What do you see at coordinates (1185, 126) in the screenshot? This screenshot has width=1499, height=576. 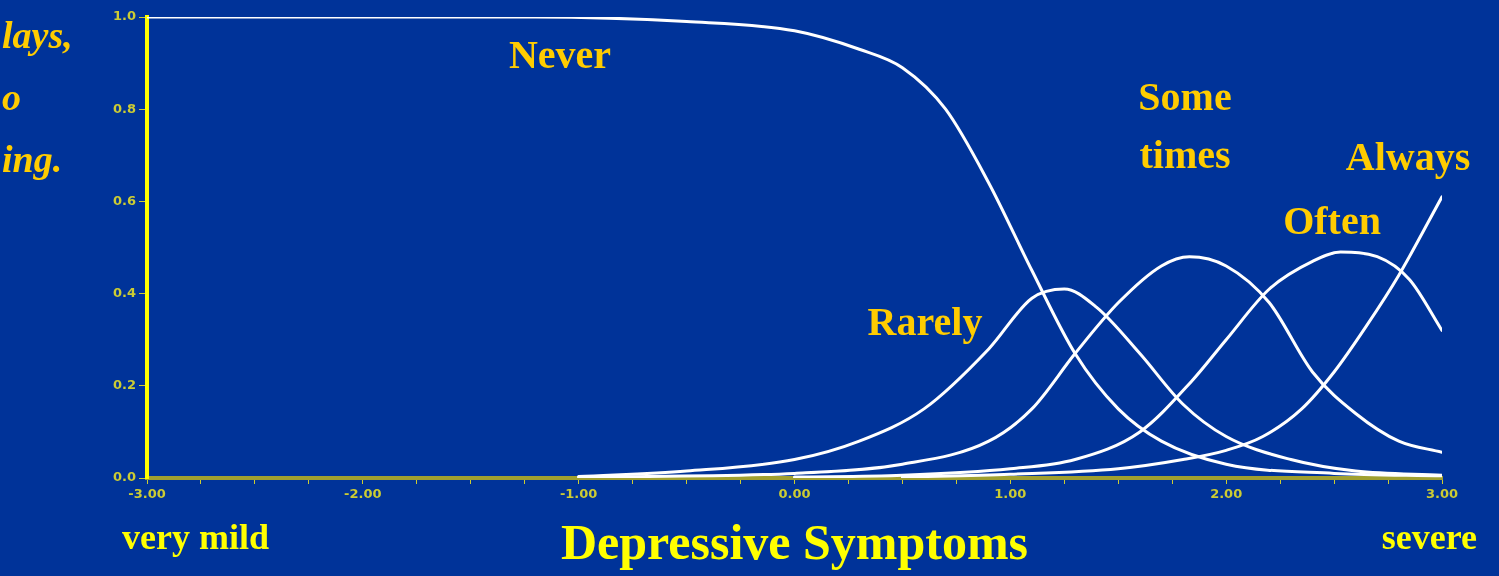 I see `text: Some times` at bounding box center [1185, 126].